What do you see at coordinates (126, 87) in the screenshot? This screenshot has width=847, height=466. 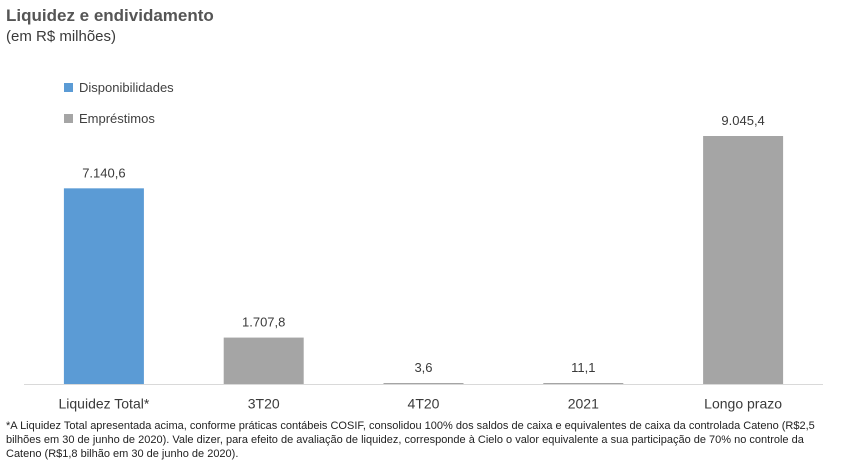 I see `legend-label-disponibilidades: Disponibilidades` at bounding box center [126, 87].